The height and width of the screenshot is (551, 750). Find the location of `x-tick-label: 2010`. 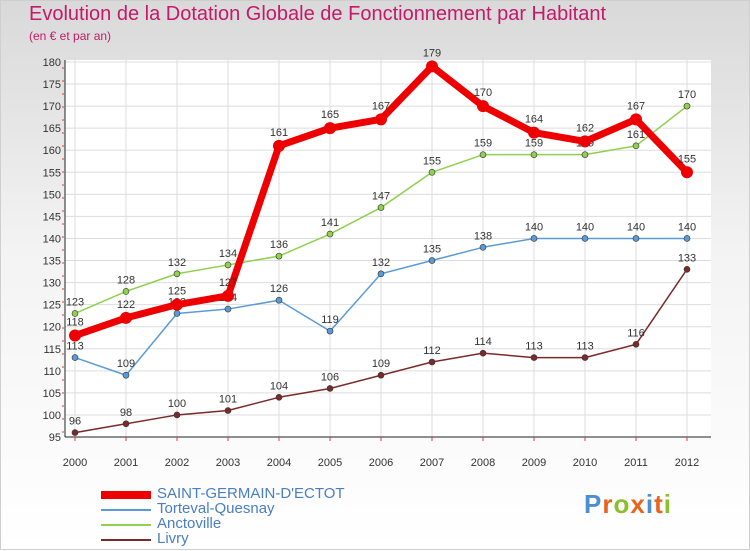

x-tick-label: 2010 is located at coordinates (585, 463).